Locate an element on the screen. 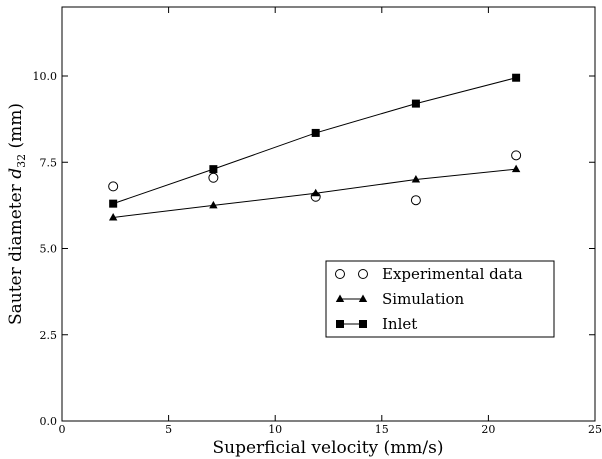 This screenshot has height=459, width=602. x-tick-label: 20 is located at coordinates (488, 429).